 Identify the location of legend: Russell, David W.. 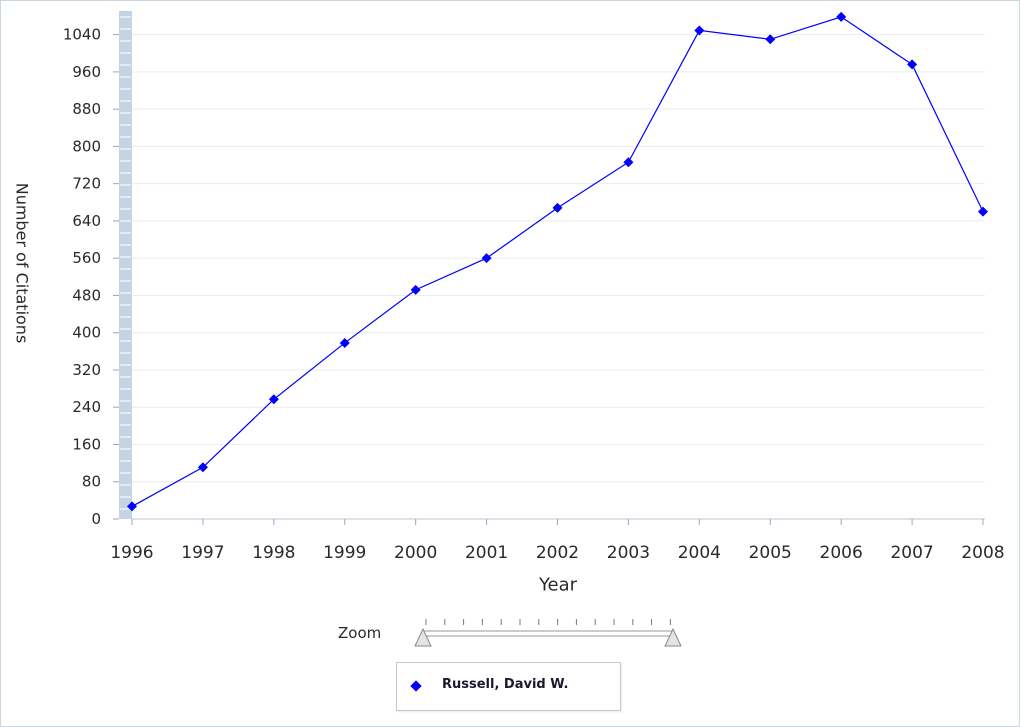
(508, 686).